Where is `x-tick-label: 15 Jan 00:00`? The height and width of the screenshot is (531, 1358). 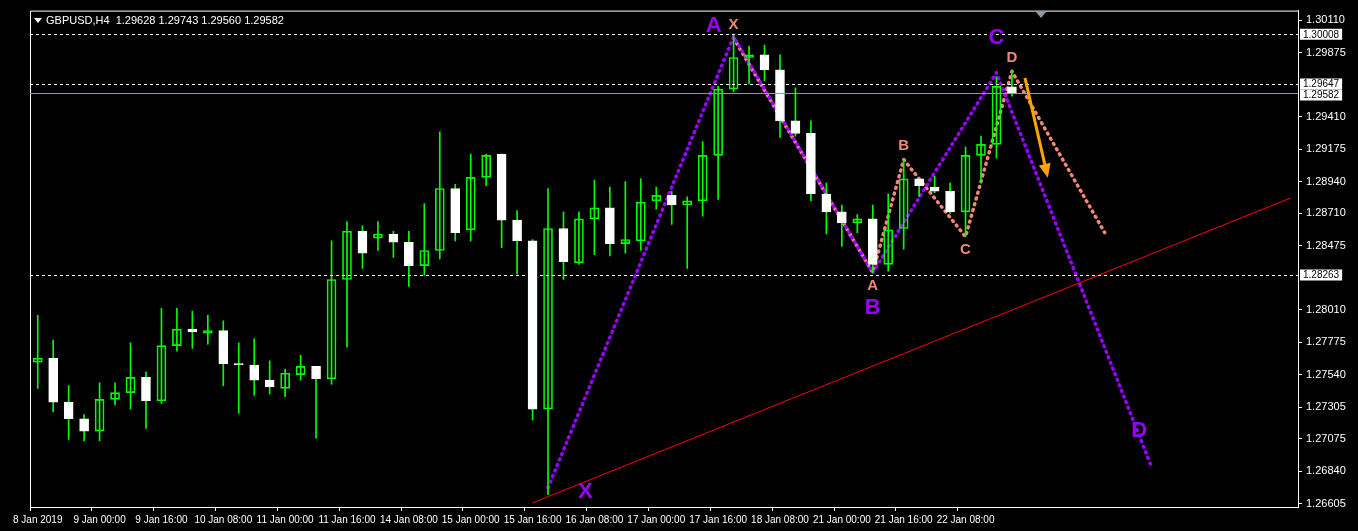
x-tick-label: 15 Jan 00:00 is located at coordinates (471, 519).